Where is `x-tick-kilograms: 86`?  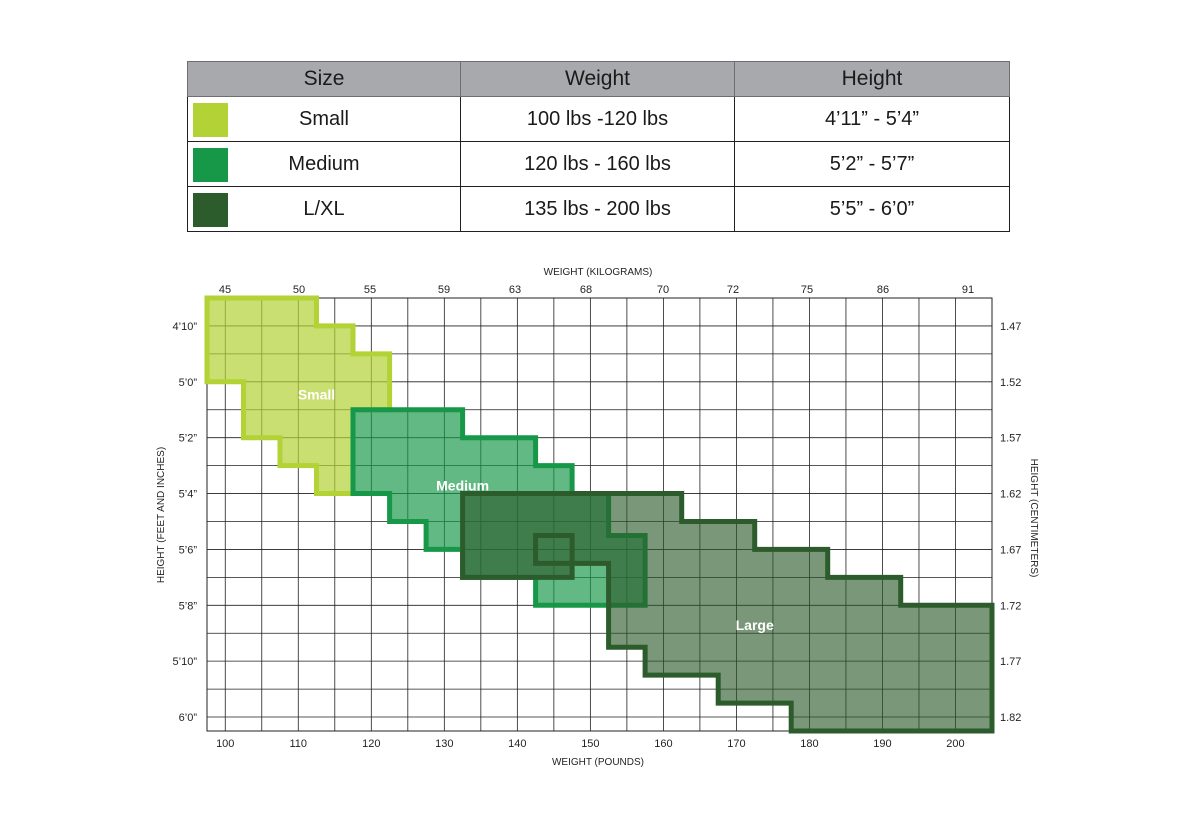 x-tick-kilograms: 86 is located at coordinates (883, 290).